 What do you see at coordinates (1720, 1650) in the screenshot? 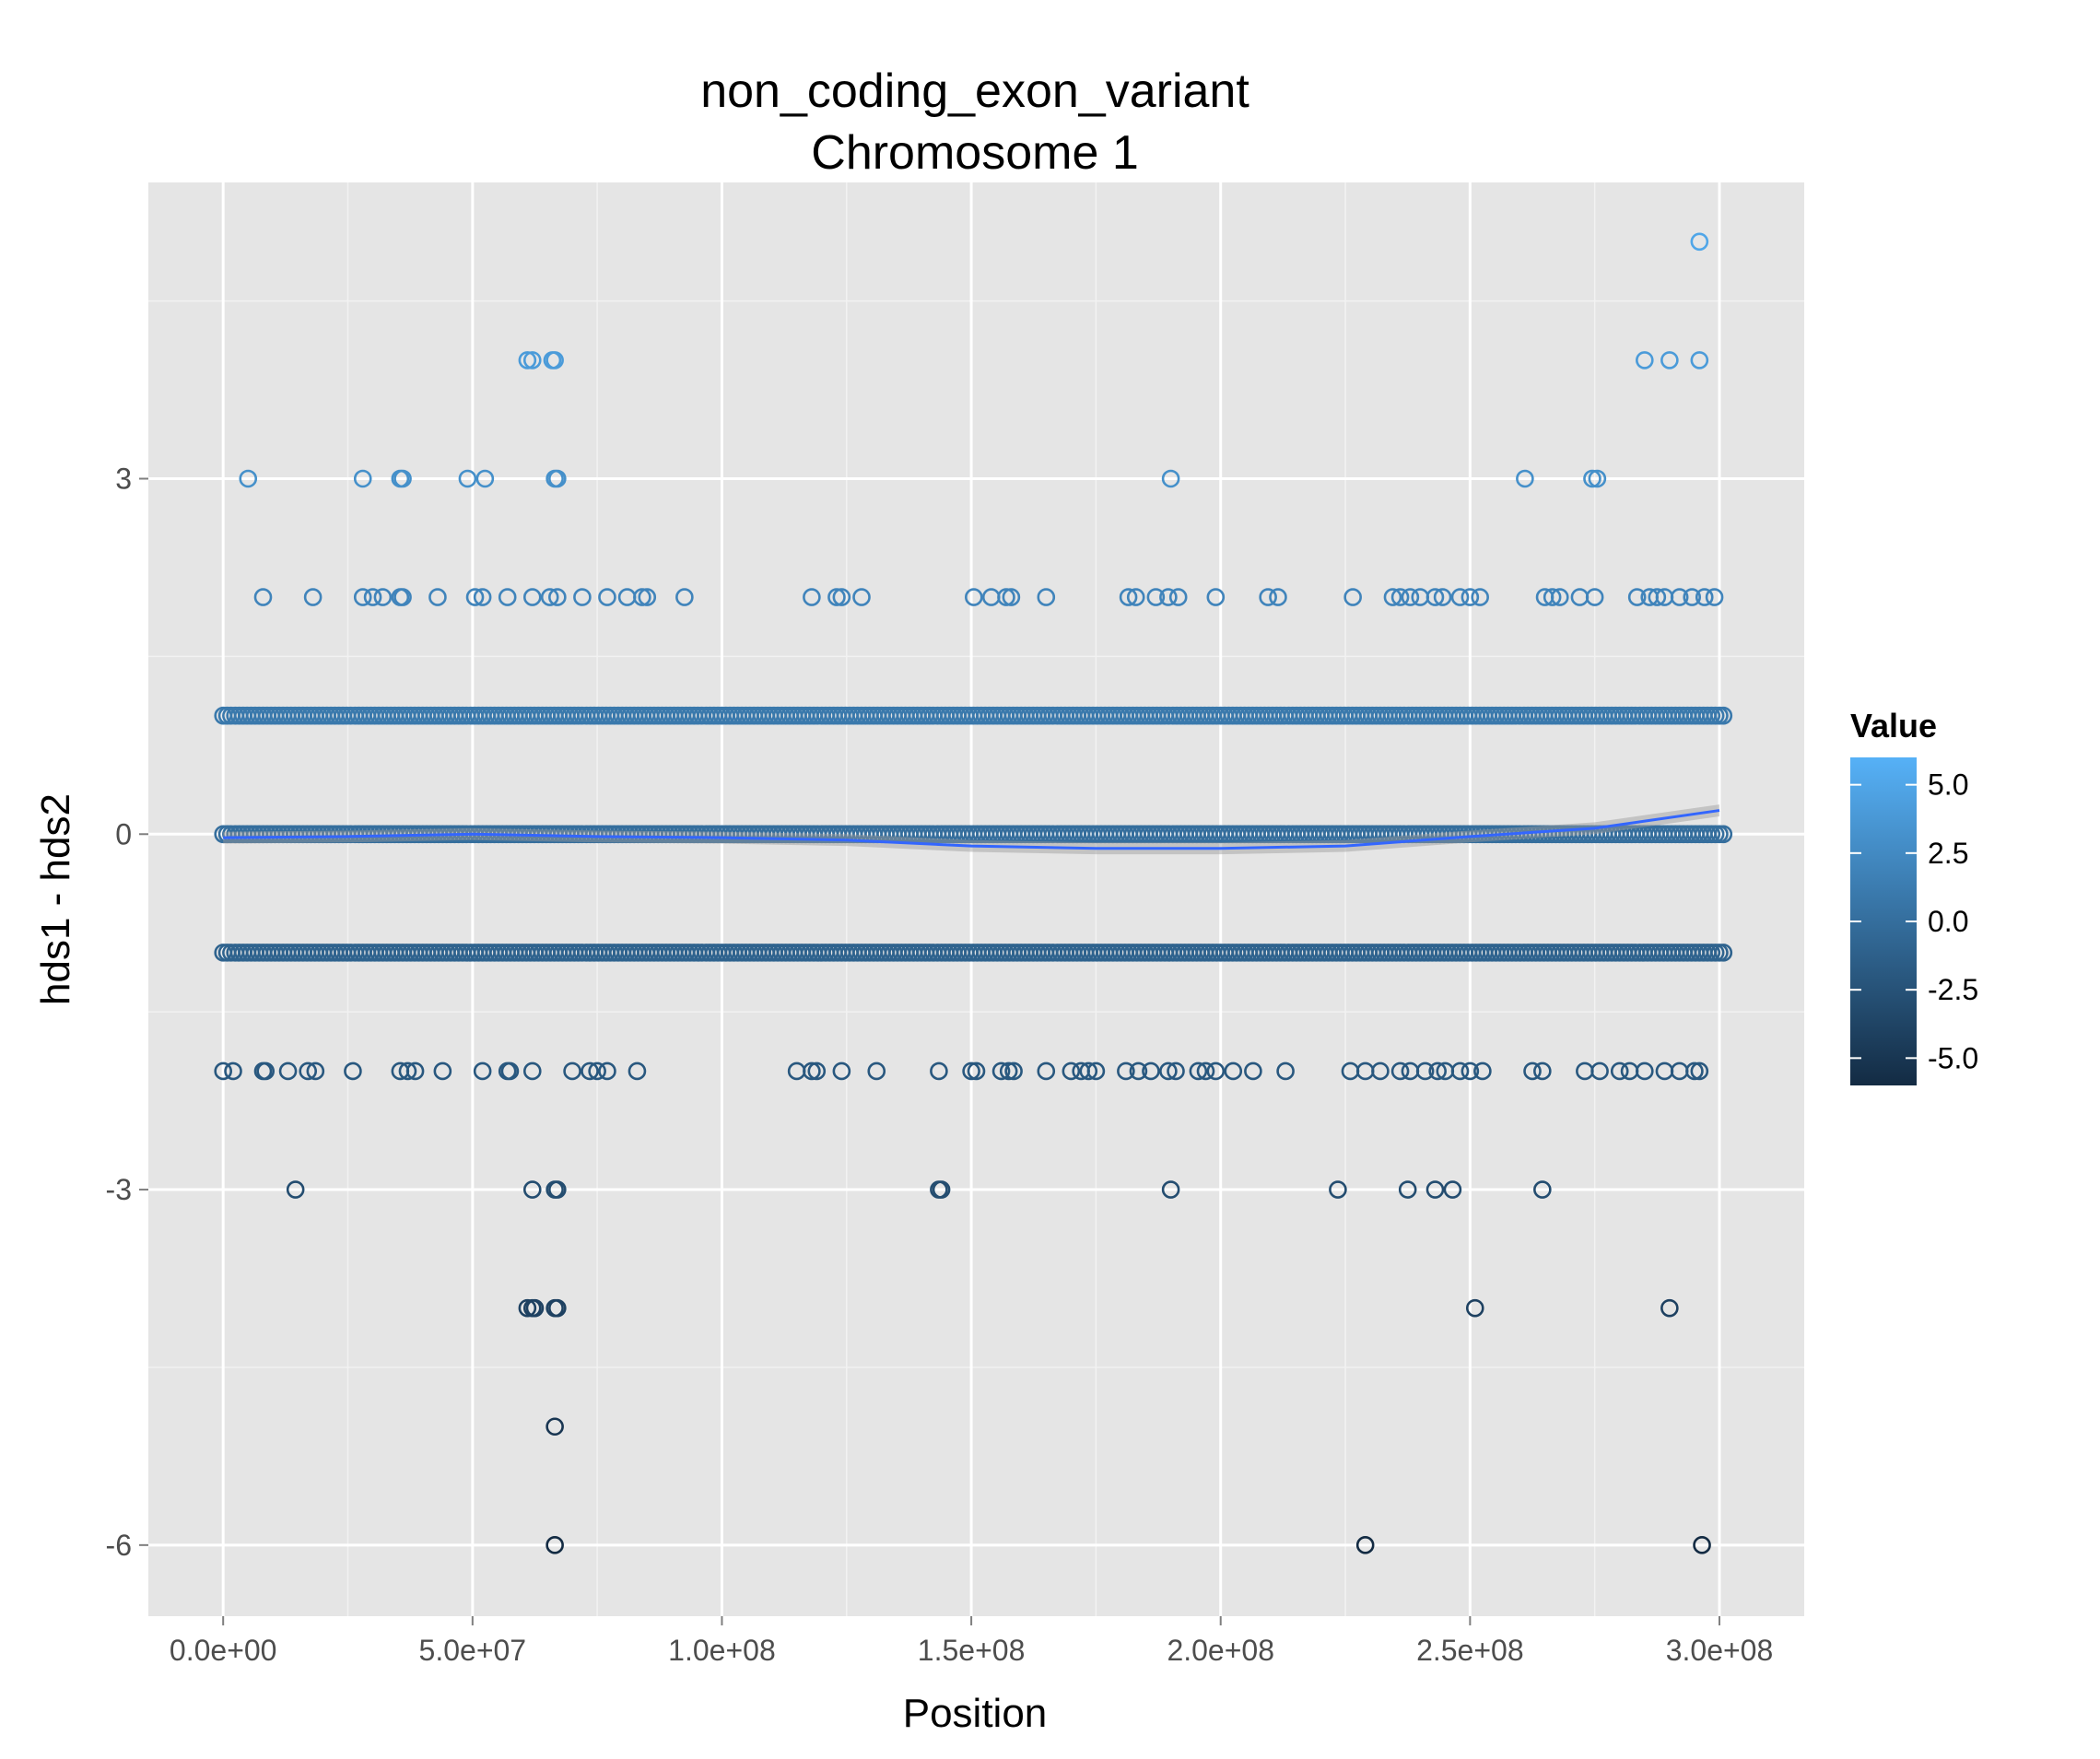
I see `x-tick-label: 3.0e+08` at bounding box center [1720, 1650].